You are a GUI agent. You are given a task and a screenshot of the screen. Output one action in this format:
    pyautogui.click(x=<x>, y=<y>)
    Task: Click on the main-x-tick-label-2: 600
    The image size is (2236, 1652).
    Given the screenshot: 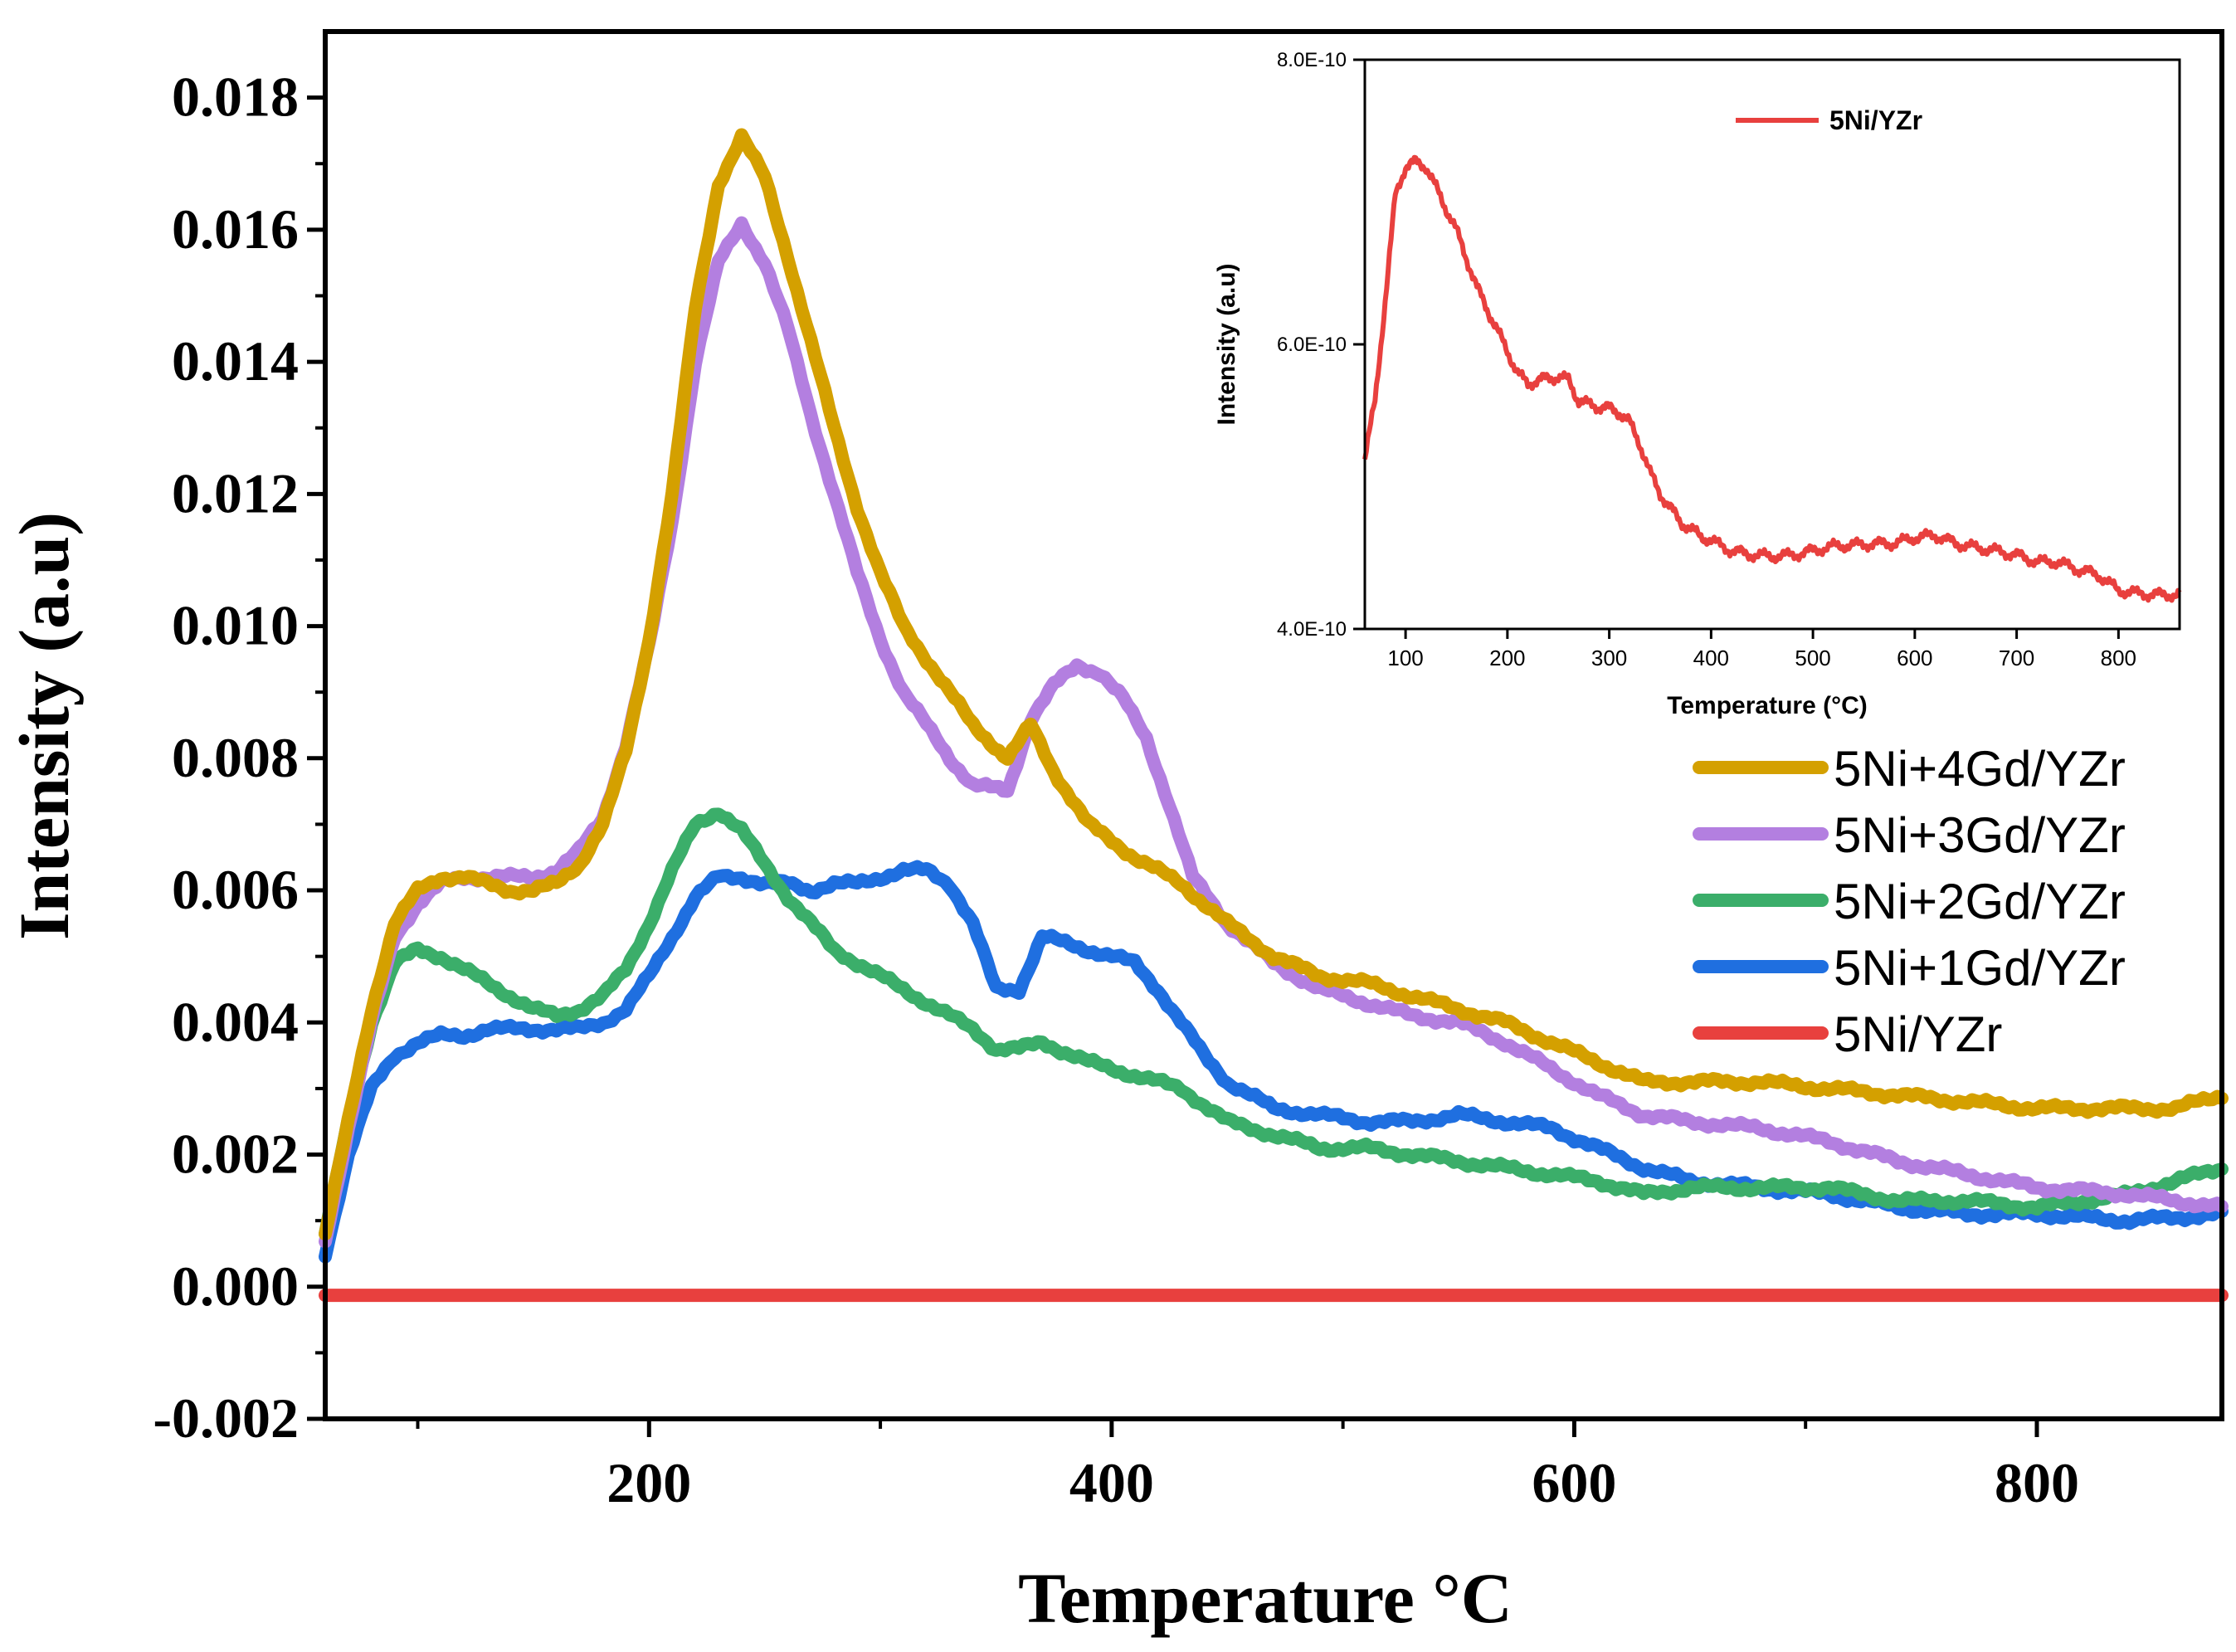 What is the action you would take?
    pyautogui.click(x=1574, y=1483)
    